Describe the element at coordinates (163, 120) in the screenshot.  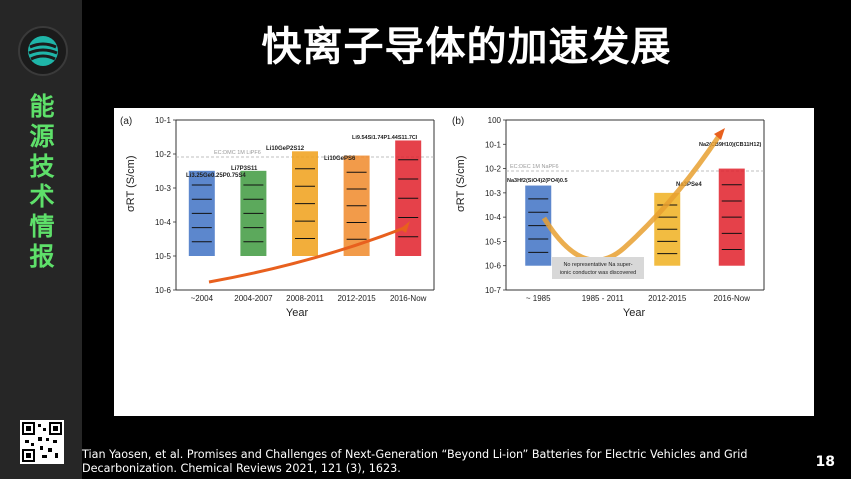
I see `panel-a-ytick-label: 10-1` at that location.